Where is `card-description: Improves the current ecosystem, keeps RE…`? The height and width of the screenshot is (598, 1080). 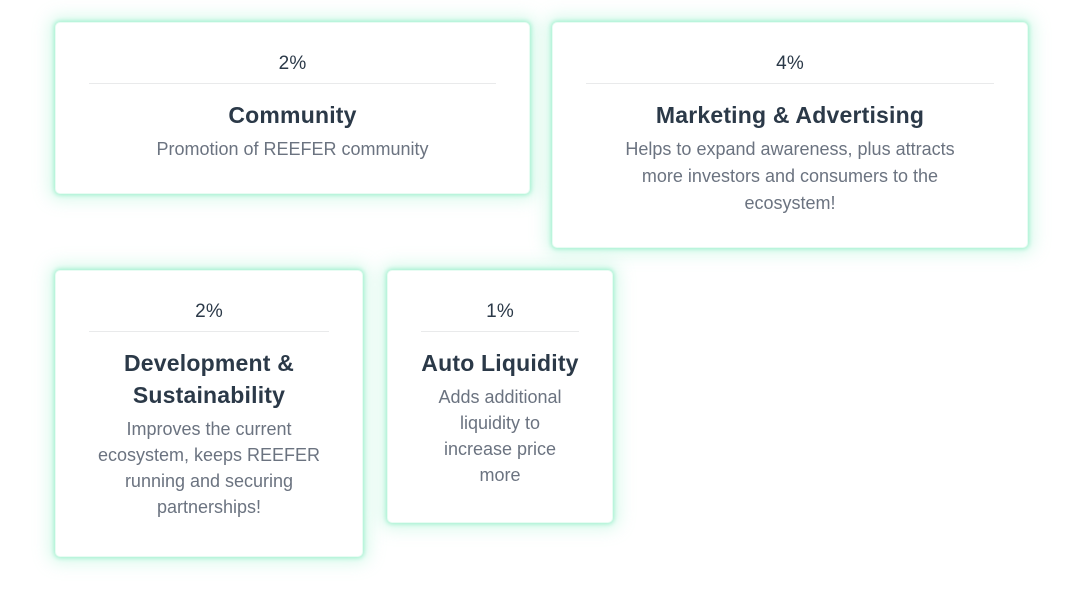
card-description: Improves the current ecosystem, keeps RE… is located at coordinates (209, 468).